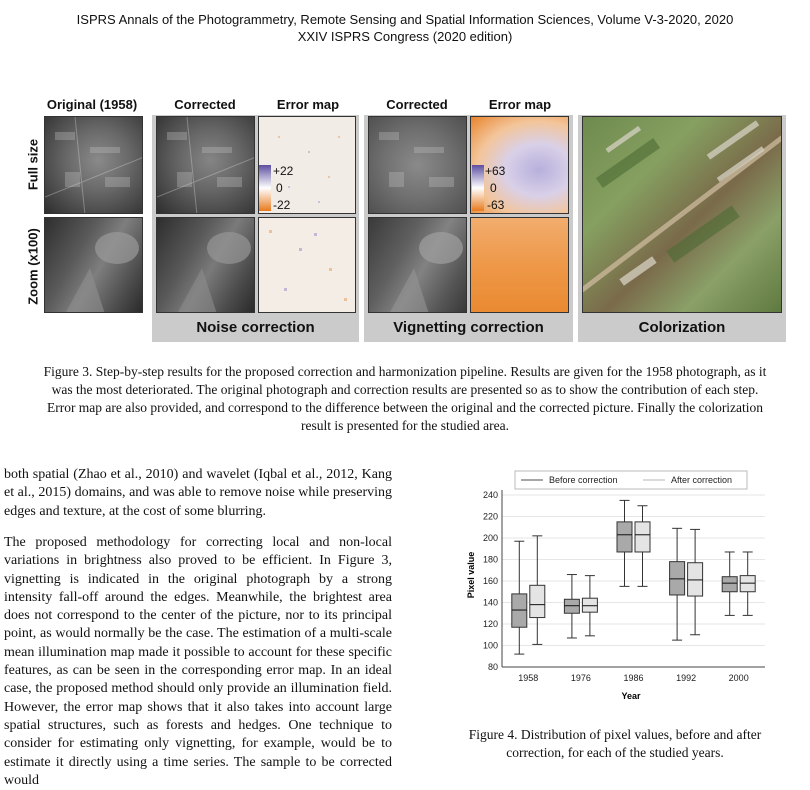 This screenshot has width=810, height=790. What do you see at coordinates (686, 678) in the screenshot?
I see `x-tick-label-1992: 1992` at bounding box center [686, 678].